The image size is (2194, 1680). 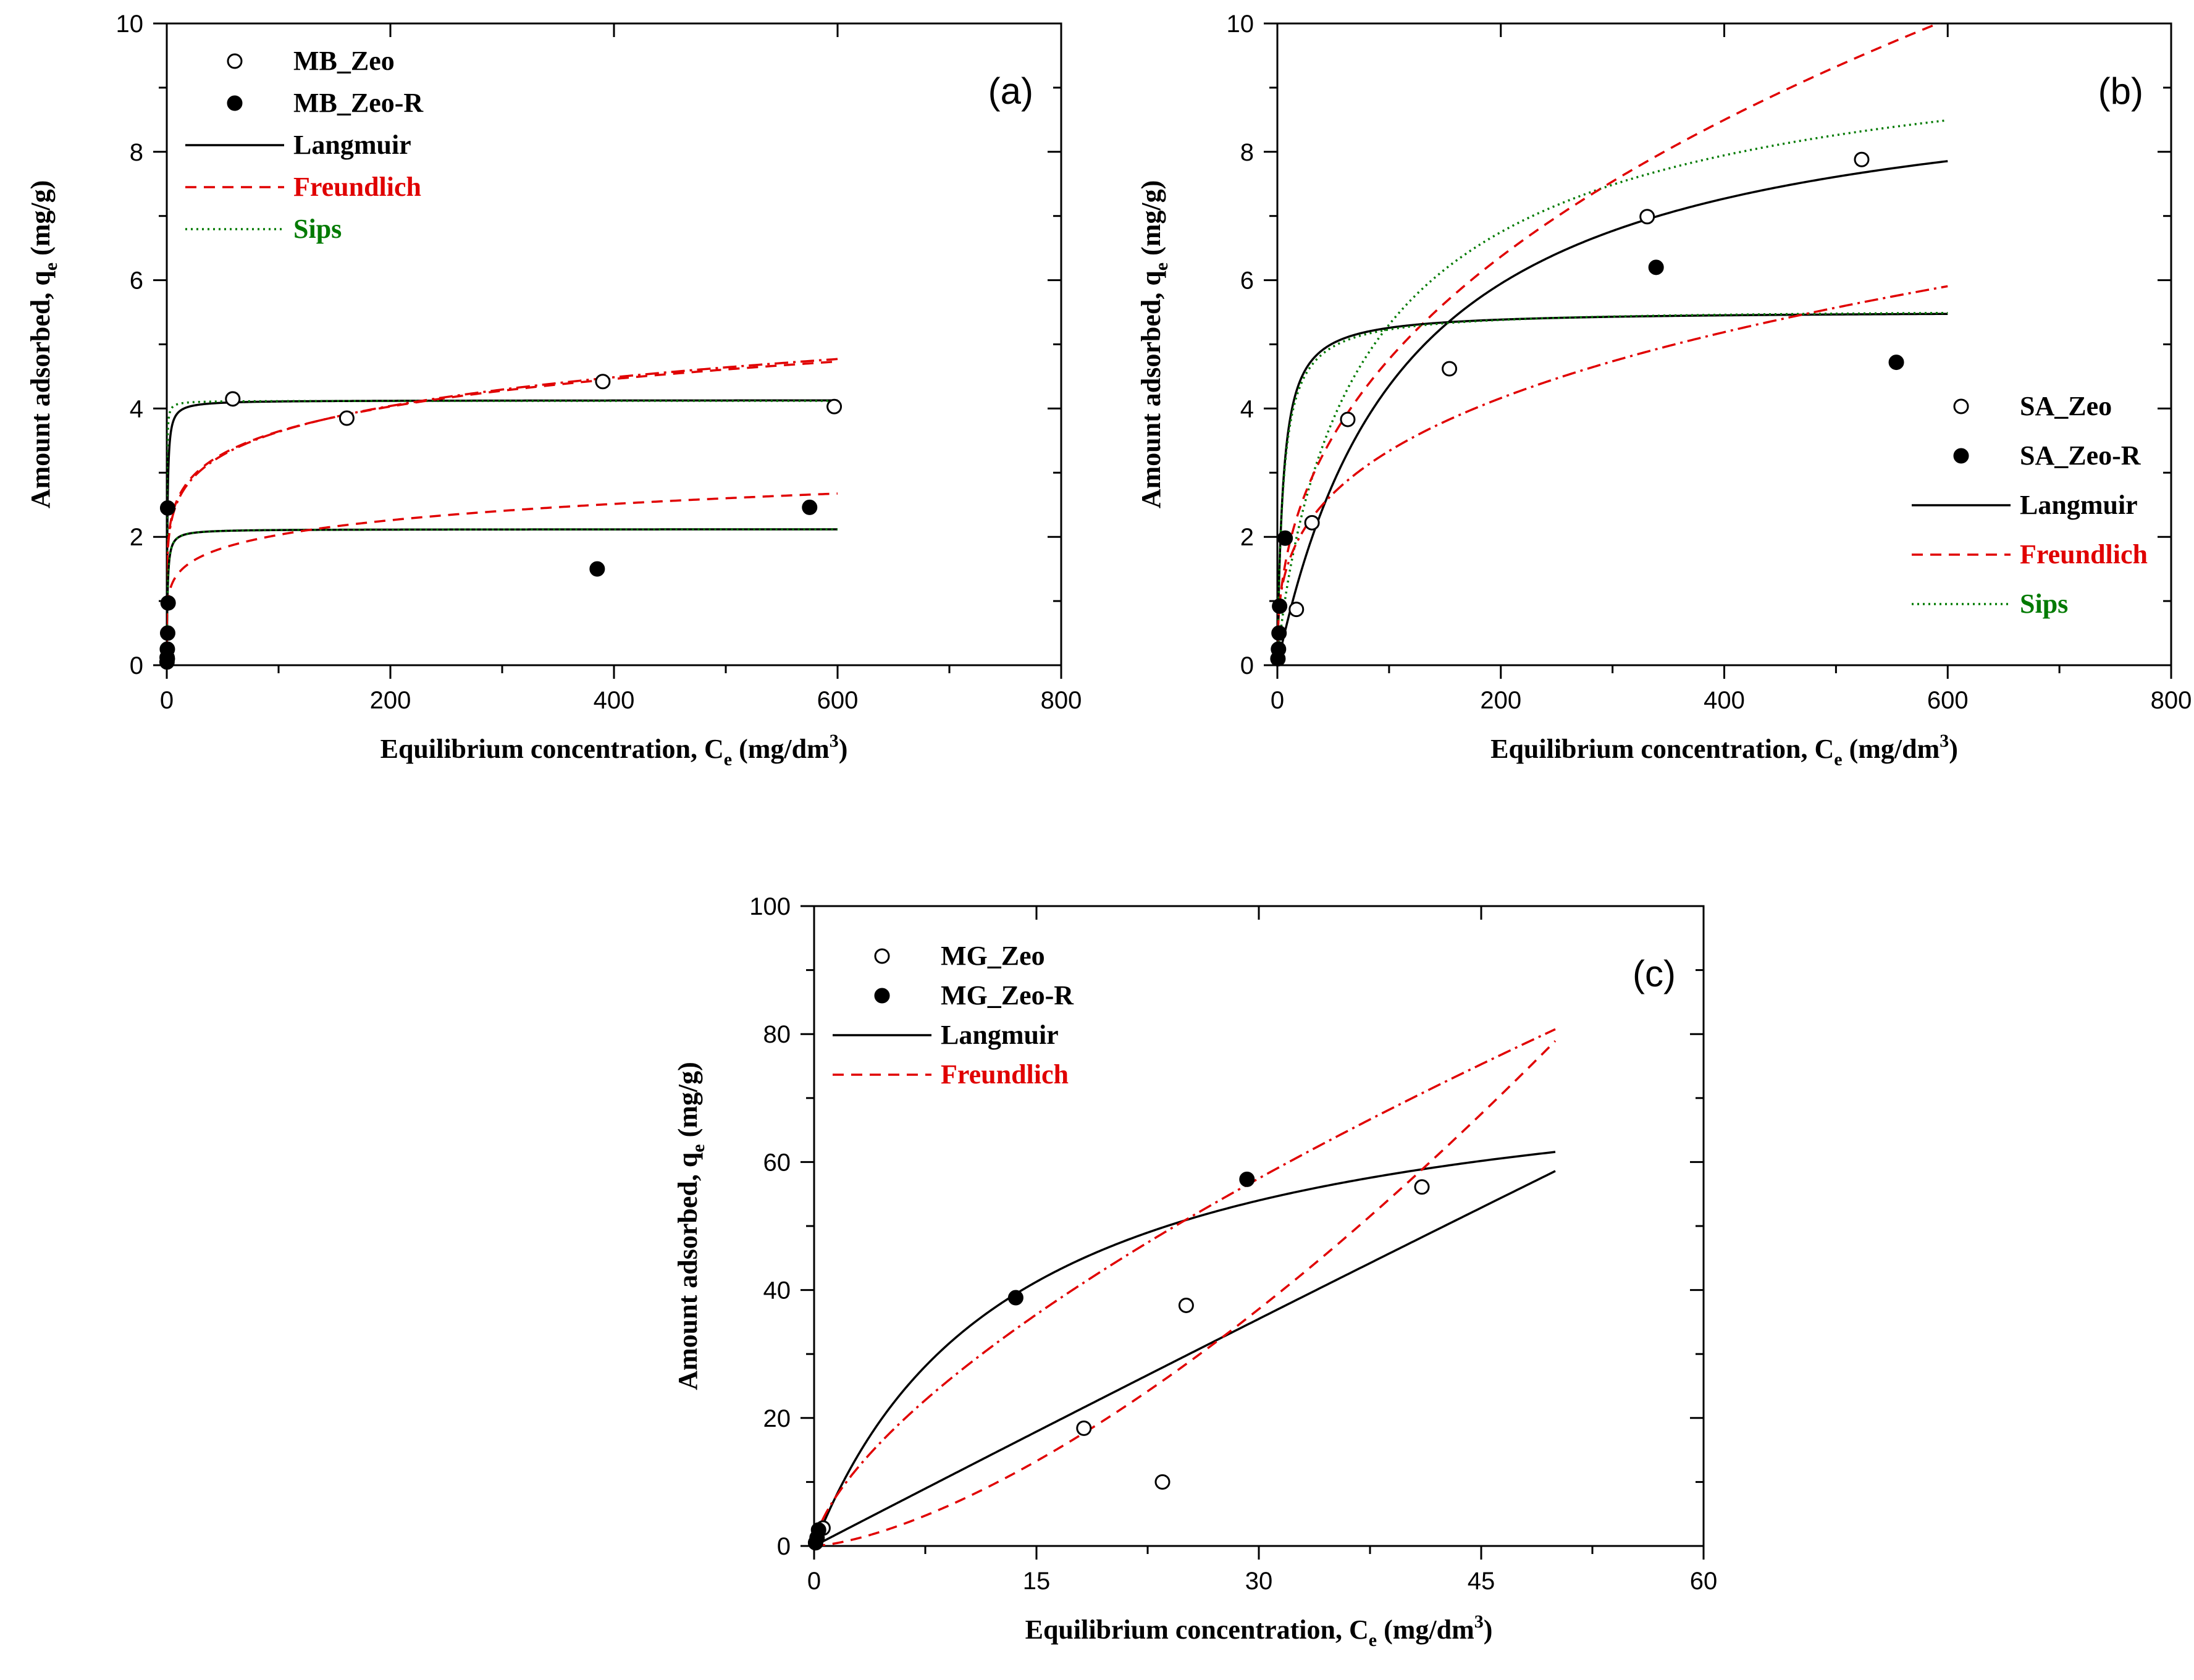 What do you see at coordinates (2066, 406) in the screenshot?
I see `legend-label: SA_Zeo` at bounding box center [2066, 406].